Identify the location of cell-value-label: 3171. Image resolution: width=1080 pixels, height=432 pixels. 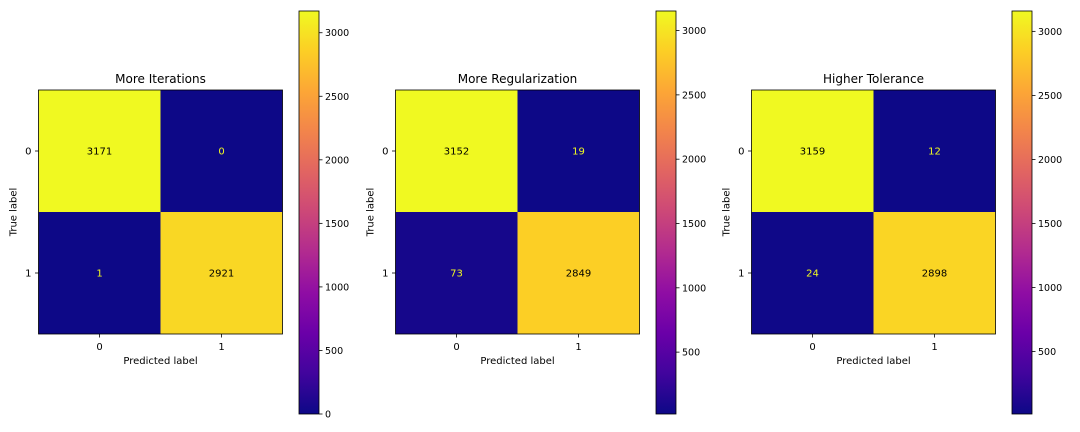
(99, 152).